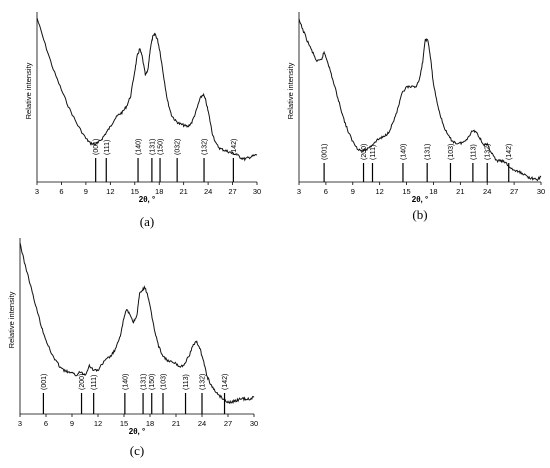 The image size is (550, 468). Describe the element at coordinates (137, 450) in the screenshot. I see `panel-label: (c)` at that location.